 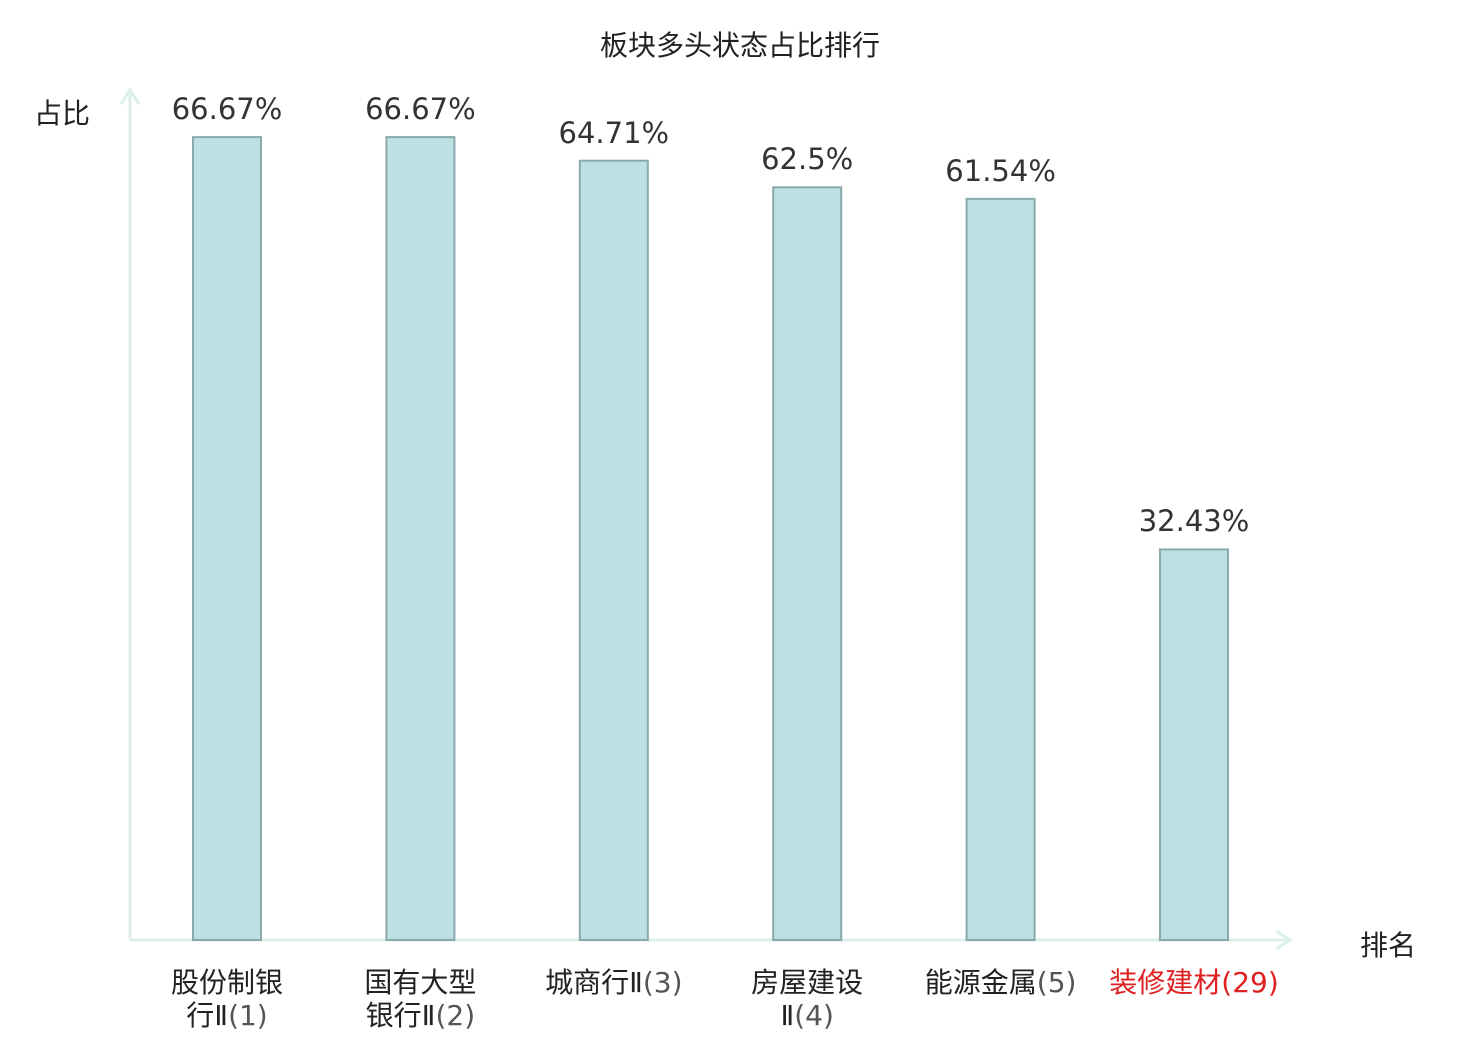 I want to click on category-name: Ⅱ, so click(x=787, y=1015).